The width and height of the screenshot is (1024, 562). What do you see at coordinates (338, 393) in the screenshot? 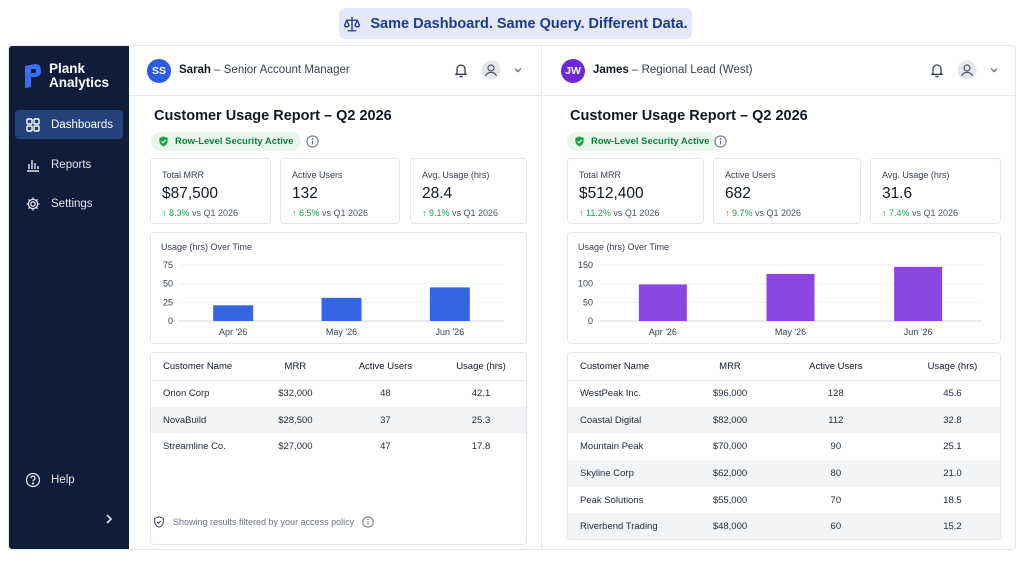
I see `table-row: Orion Corp $32,000 48 42.1` at bounding box center [338, 393].